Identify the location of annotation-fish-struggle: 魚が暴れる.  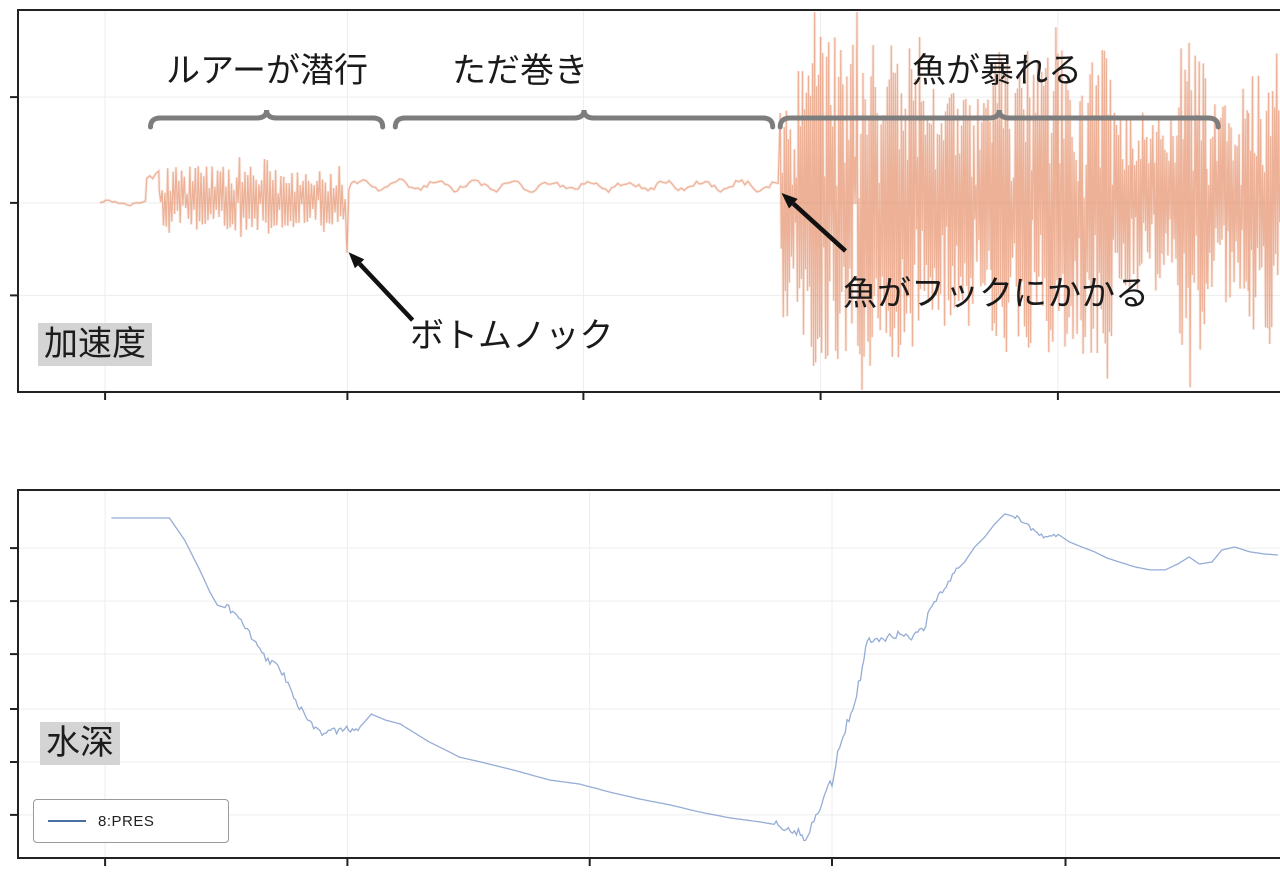
(997, 71).